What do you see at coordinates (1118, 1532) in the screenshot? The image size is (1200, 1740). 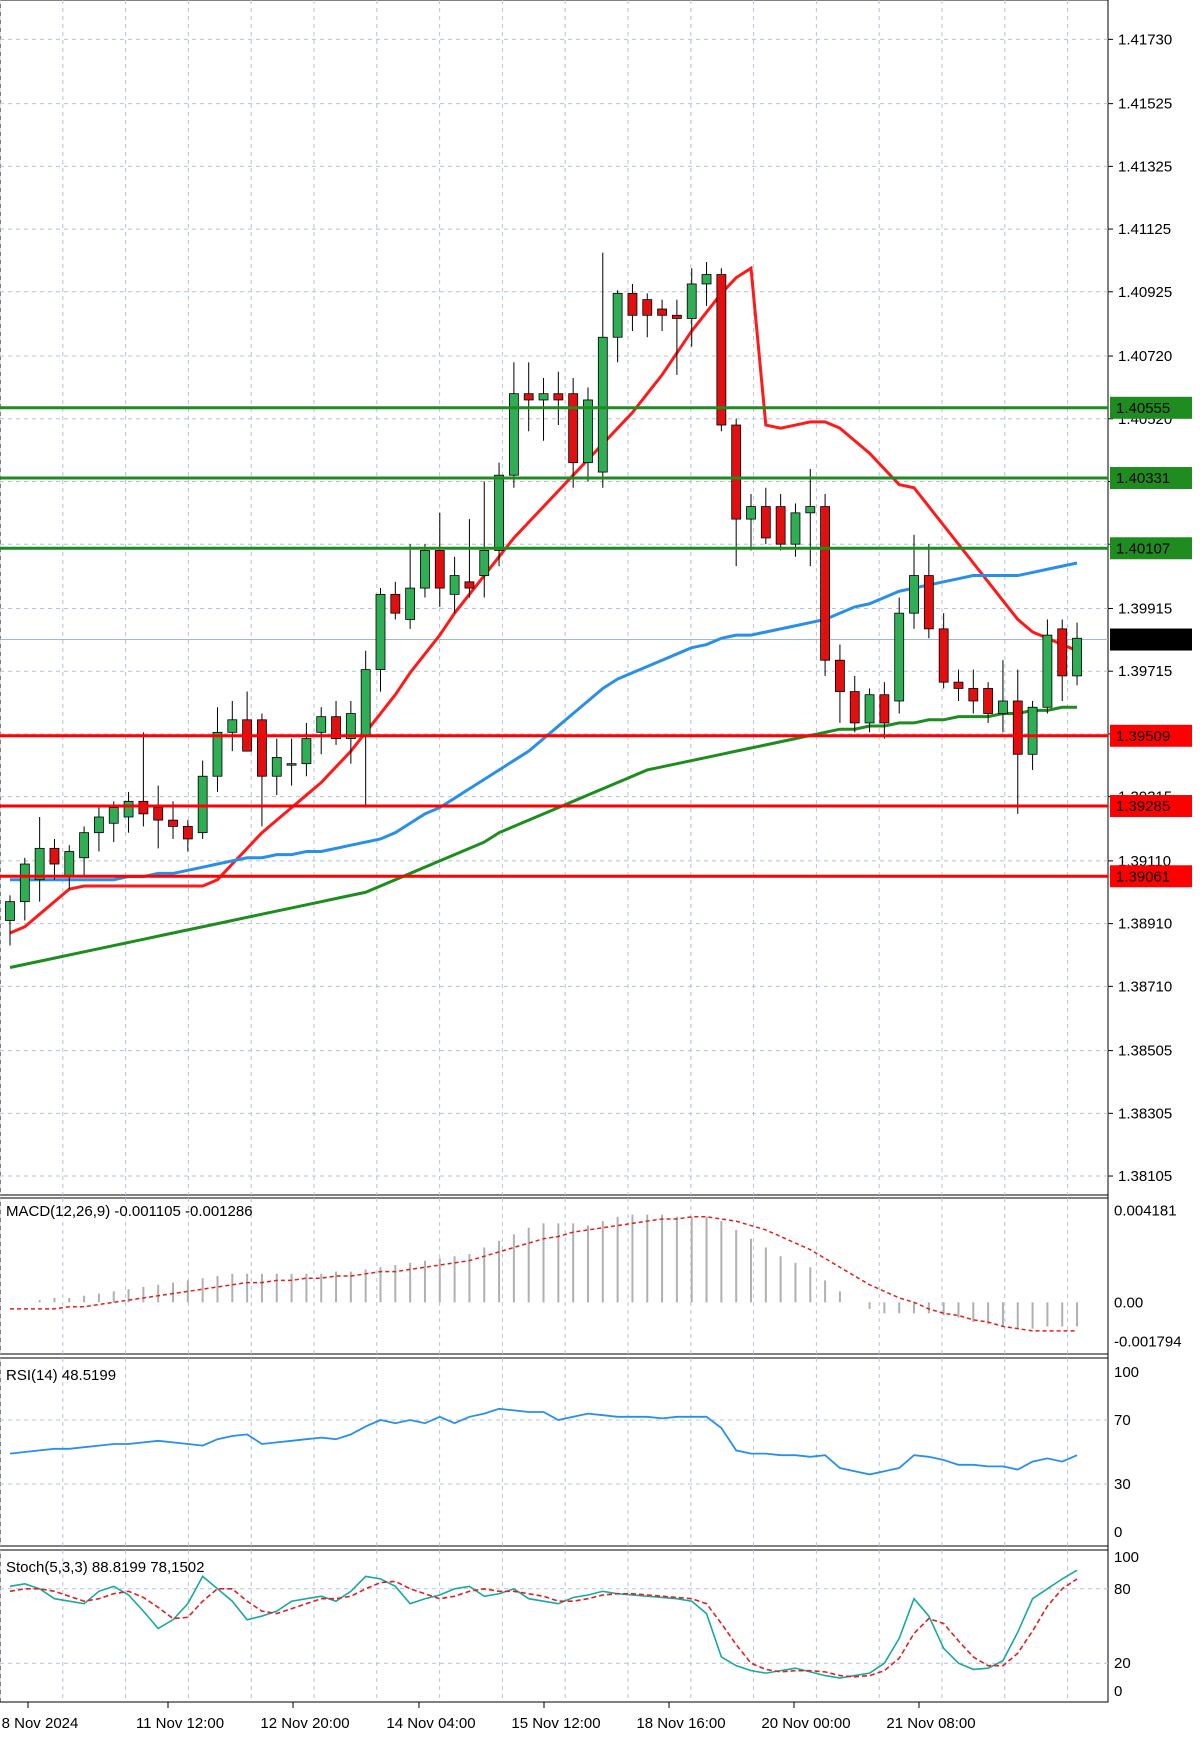 I see `rsi-tick-label: 0` at bounding box center [1118, 1532].